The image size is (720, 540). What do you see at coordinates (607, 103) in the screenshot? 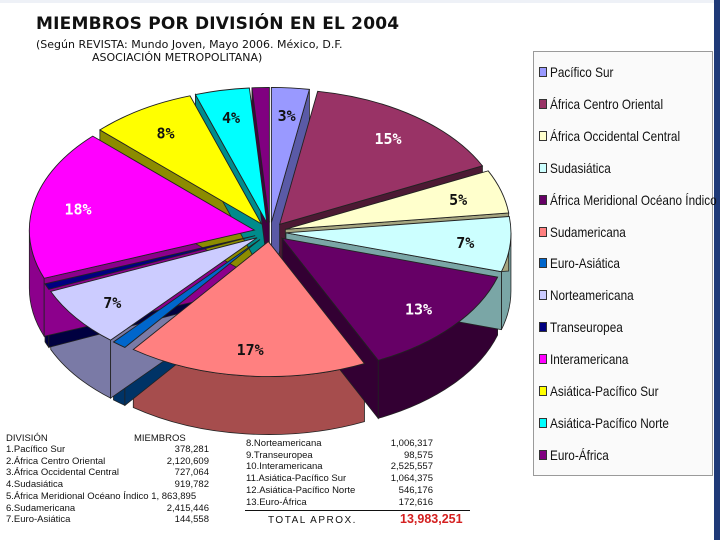
I see `legend-label: África Centro Oriental` at bounding box center [607, 103].